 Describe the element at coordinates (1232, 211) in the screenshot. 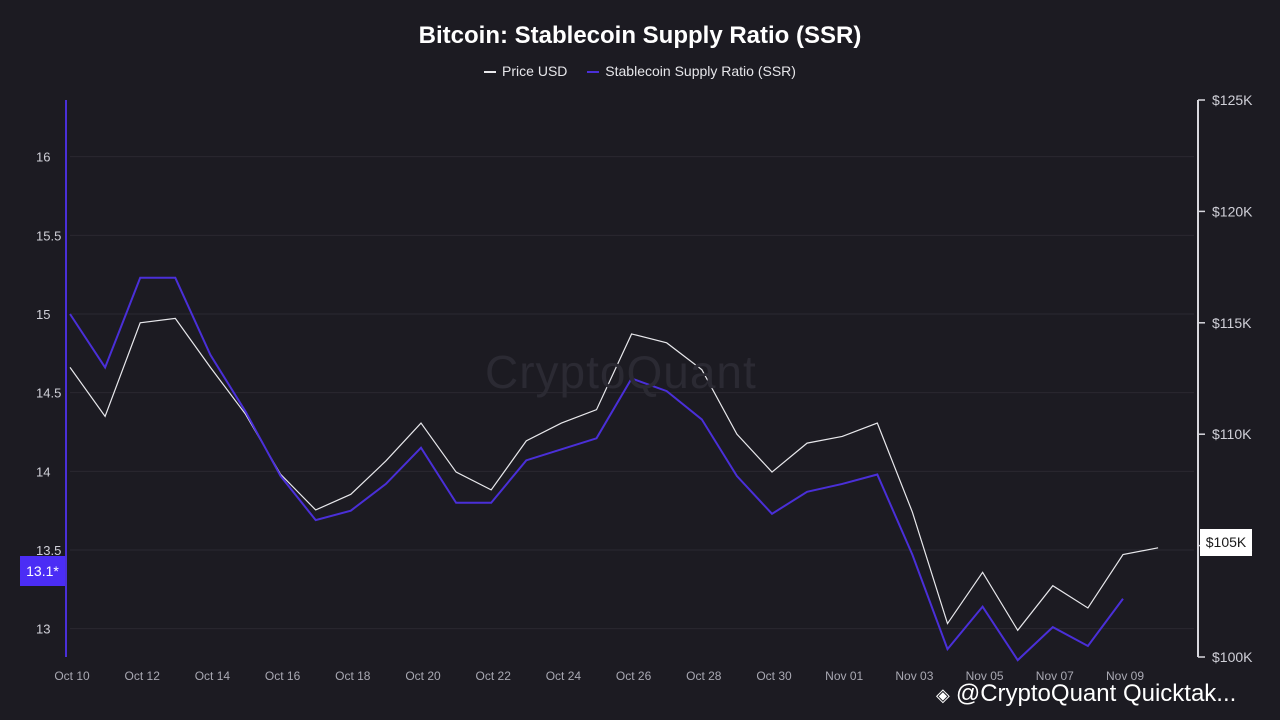

I see `right-tick-label: $120K` at that location.